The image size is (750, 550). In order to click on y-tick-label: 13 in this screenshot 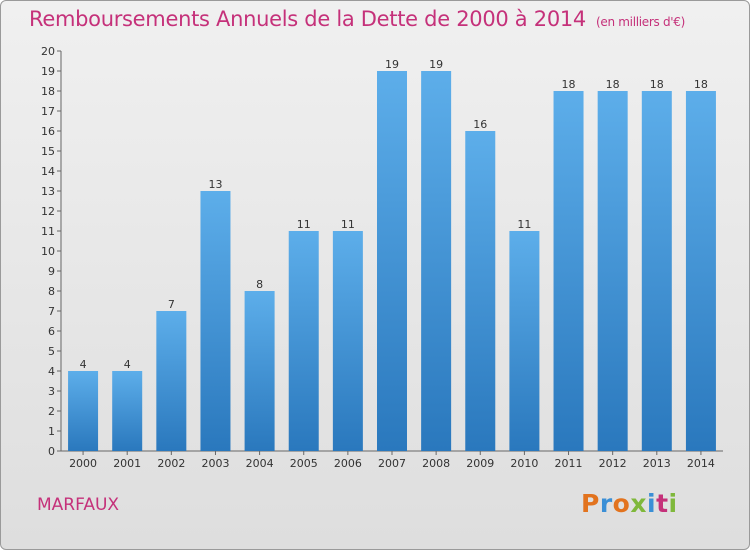, I will do `click(48, 191)`.